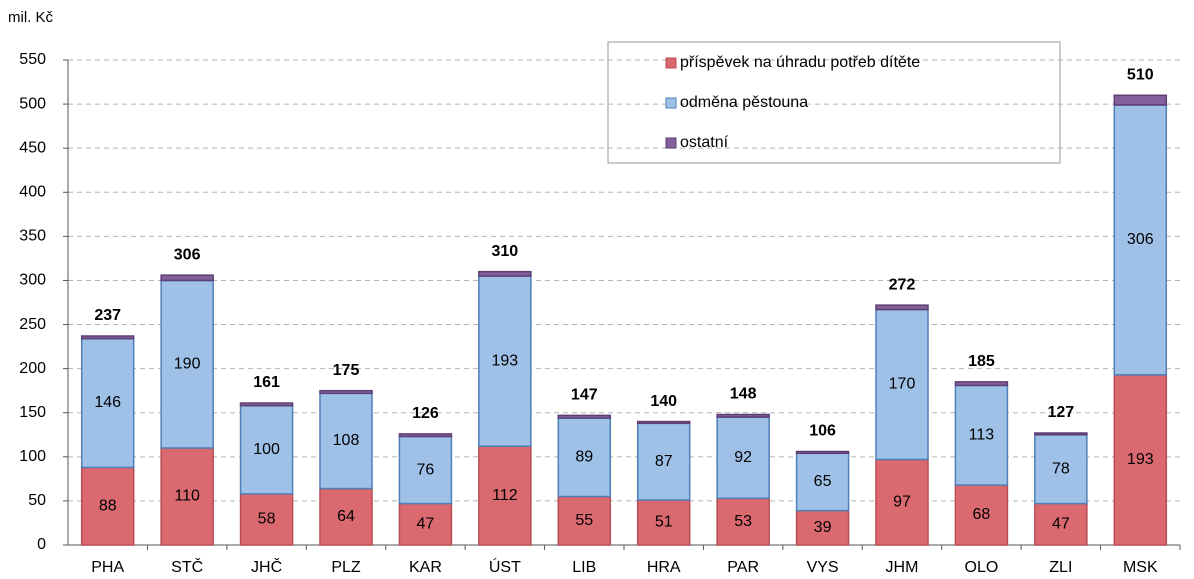 The height and width of the screenshot is (579, 1194). Describe the element at coordinates (32, 412) in the screenshot. I see `y-tick-label: 150` at that location.